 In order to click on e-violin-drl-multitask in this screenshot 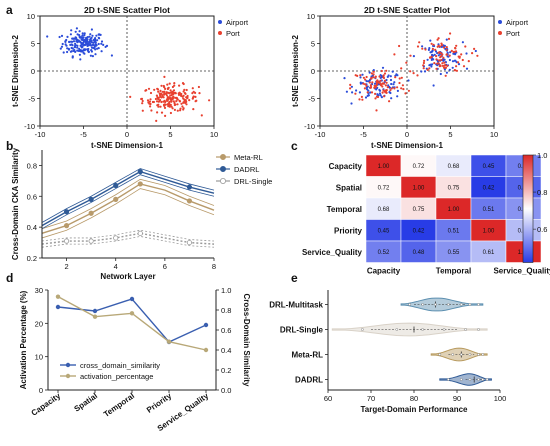, I will do `click(442, 304)`.